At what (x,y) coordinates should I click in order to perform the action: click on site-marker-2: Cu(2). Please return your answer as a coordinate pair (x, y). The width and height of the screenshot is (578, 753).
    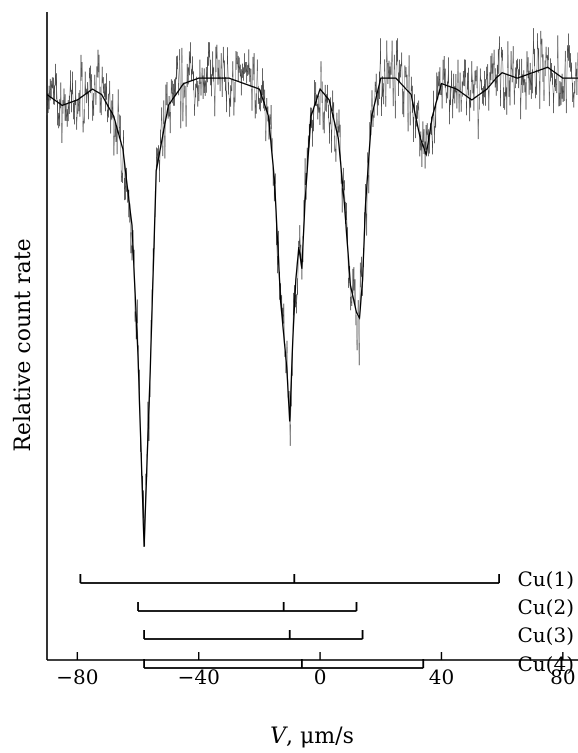
    Looking at the image, I should click on (355, 607).